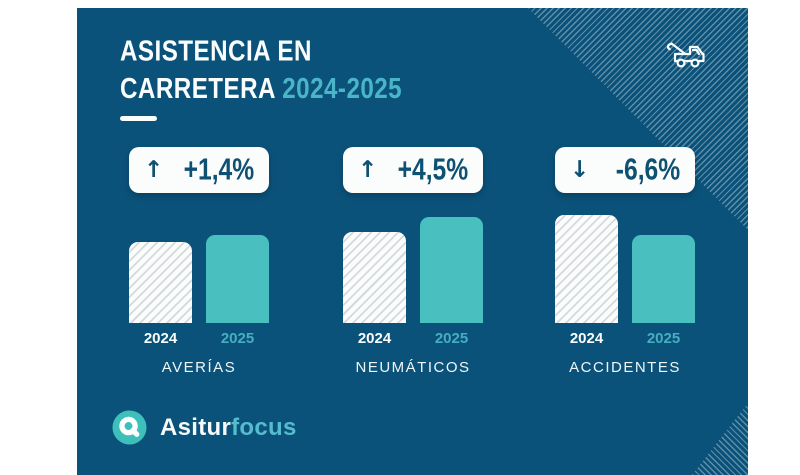  What do you see at coordinates (138, 118) in the screenshot?
I see `title-underline` at bounding box center [138, 118].